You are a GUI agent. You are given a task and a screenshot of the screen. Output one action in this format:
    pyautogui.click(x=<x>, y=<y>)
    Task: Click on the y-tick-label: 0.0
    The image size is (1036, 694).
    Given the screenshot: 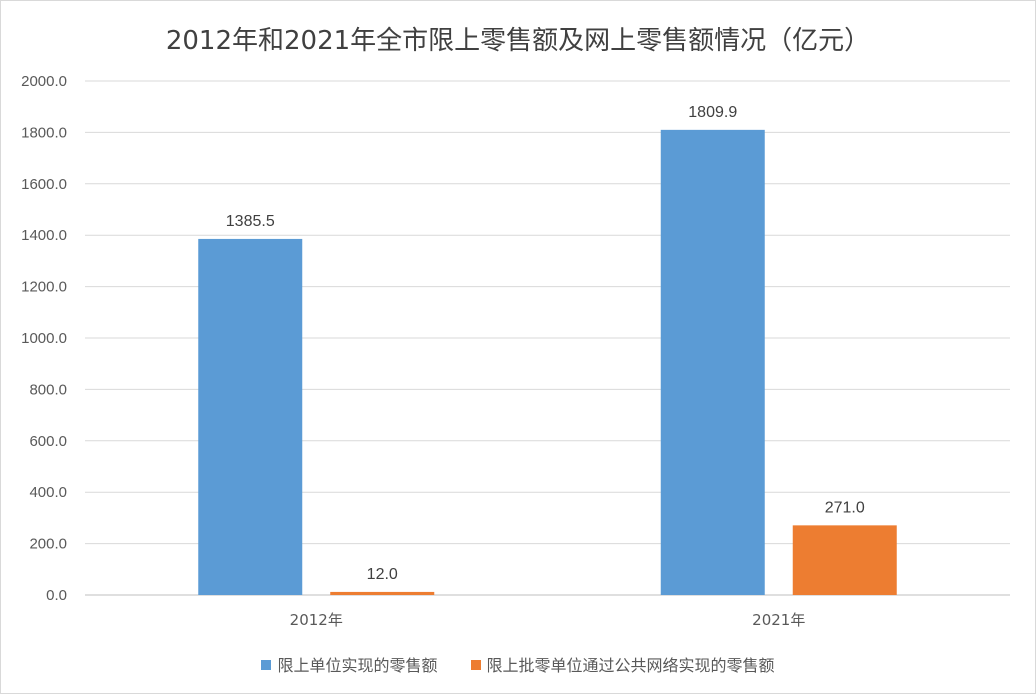 What is the action you would take?
    pyautogui.click(x=56, y=595)
    